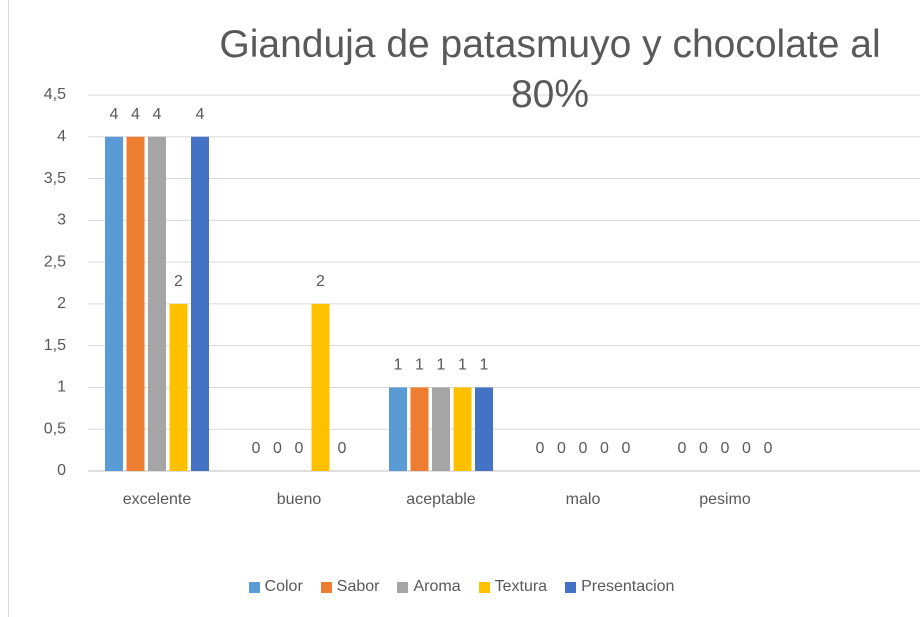 The image size is (923, 617). I want to click on y-tick-label: 2, so click(61, 303).